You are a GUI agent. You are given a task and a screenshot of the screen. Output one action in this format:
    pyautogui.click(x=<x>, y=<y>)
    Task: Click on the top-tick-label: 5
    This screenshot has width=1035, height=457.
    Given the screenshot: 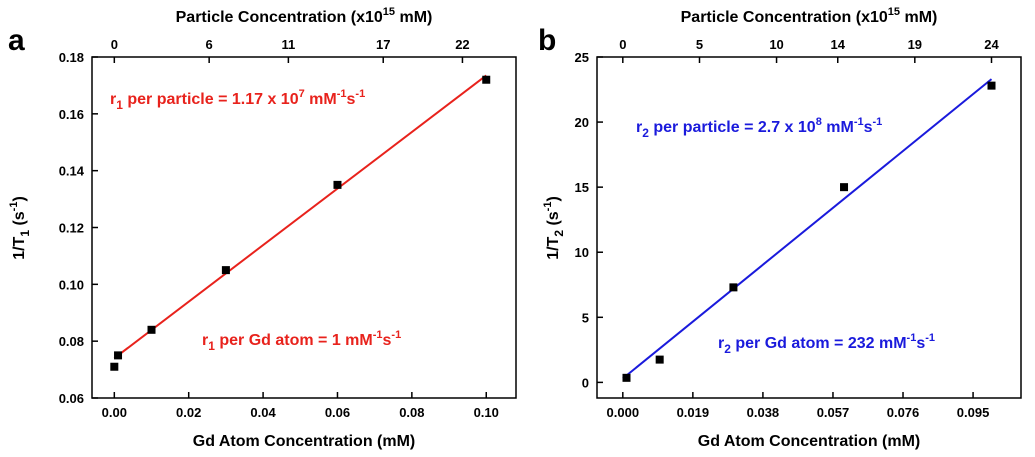 What is the action you would take?
    pyautogui.click(x=699, y=44)
    